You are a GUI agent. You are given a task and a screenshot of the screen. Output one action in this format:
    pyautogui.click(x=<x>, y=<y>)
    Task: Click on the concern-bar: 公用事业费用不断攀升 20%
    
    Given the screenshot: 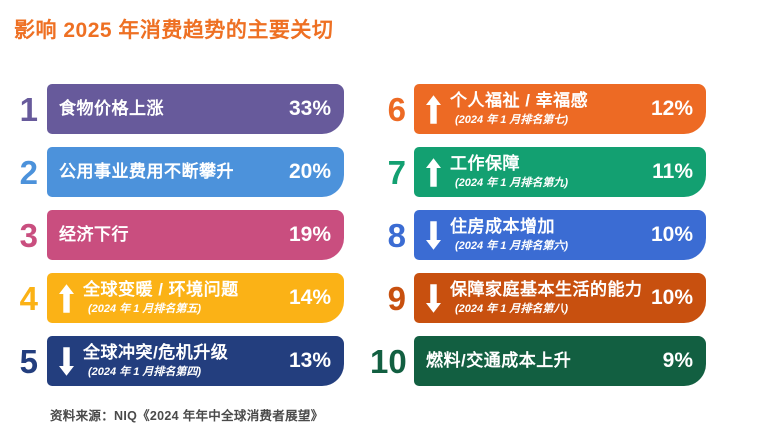 What is the action you would take?
    pyautogui.click(x=195, y=172)
    